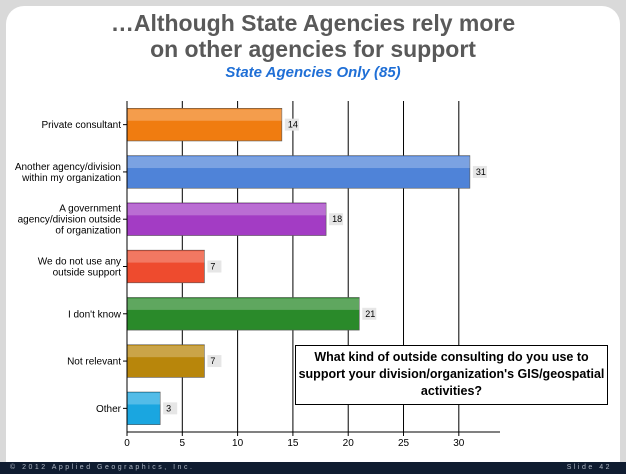  I want to click on category-label-4-0: I don't know, so click(95, 314).